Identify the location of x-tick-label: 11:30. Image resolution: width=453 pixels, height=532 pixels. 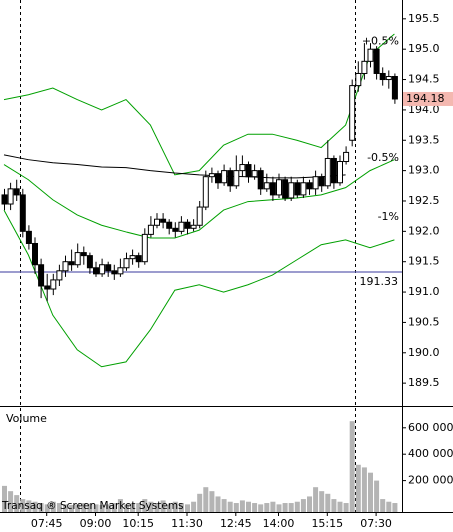
(187, 523).